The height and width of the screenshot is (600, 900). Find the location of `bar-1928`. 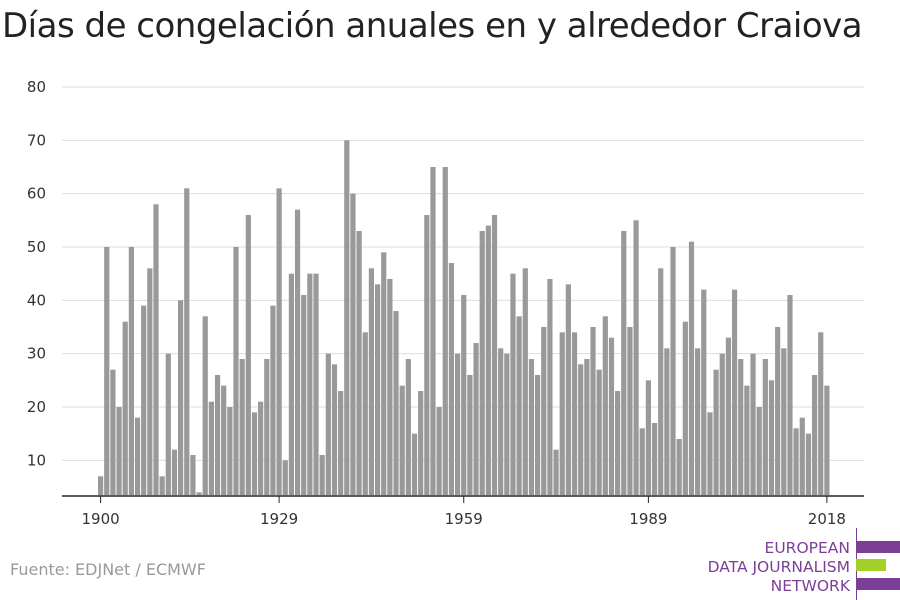

bar-1928 is located at coordinates (273, 400).